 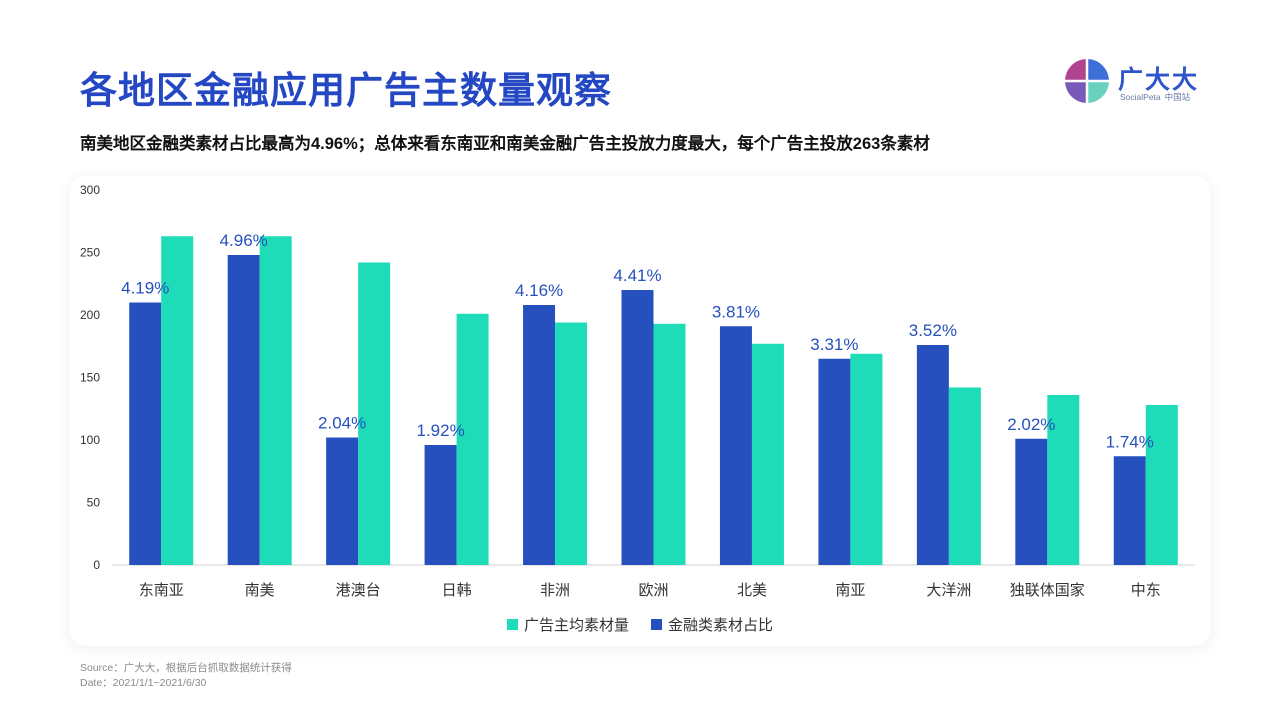 What do you see at coordinates (94, 503) in the screenshot?
I see `y-tick-label: 50` at bounding box center [94, 503].